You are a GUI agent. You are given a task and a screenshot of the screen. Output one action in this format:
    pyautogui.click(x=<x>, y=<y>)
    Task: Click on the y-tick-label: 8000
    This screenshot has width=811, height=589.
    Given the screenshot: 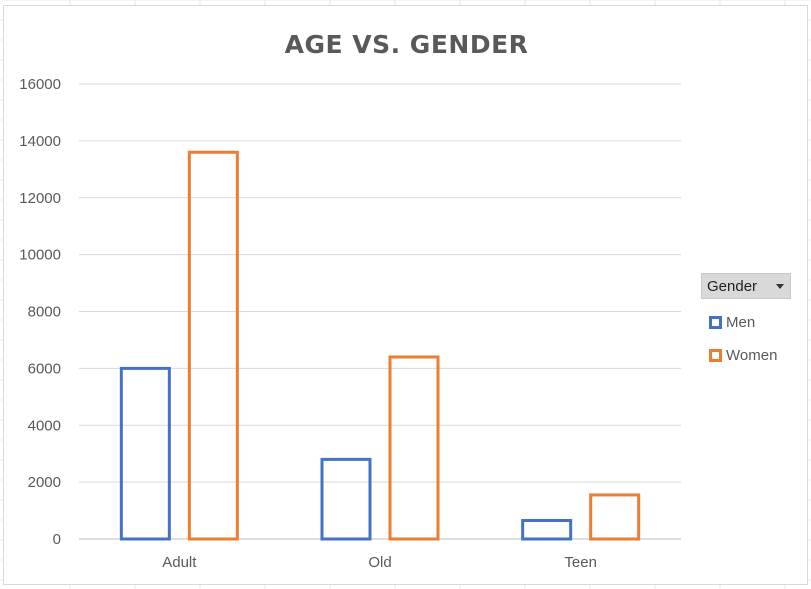 What is the action you would take?
    pyautogui.click(x=44, y=312)
    